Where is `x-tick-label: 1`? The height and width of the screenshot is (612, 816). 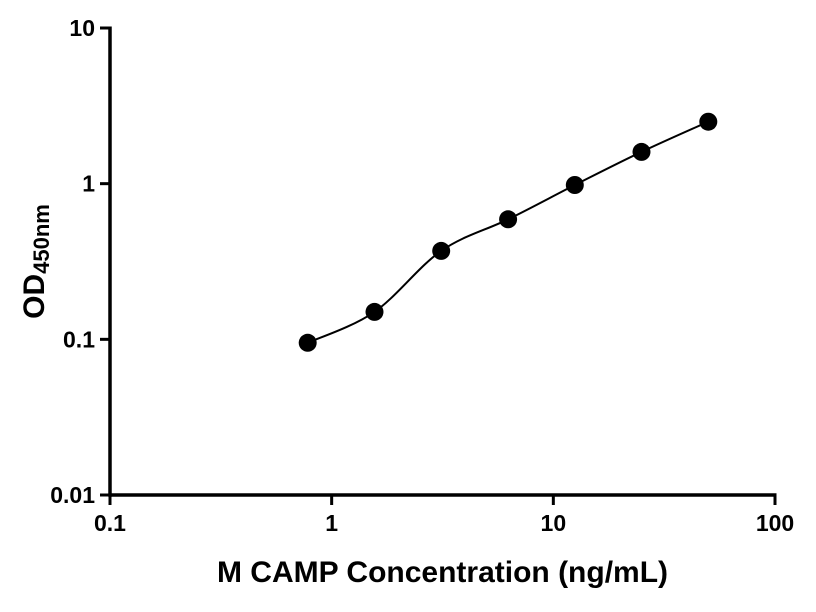 x-tick-label: 1 is located at coordinates (331, 523).